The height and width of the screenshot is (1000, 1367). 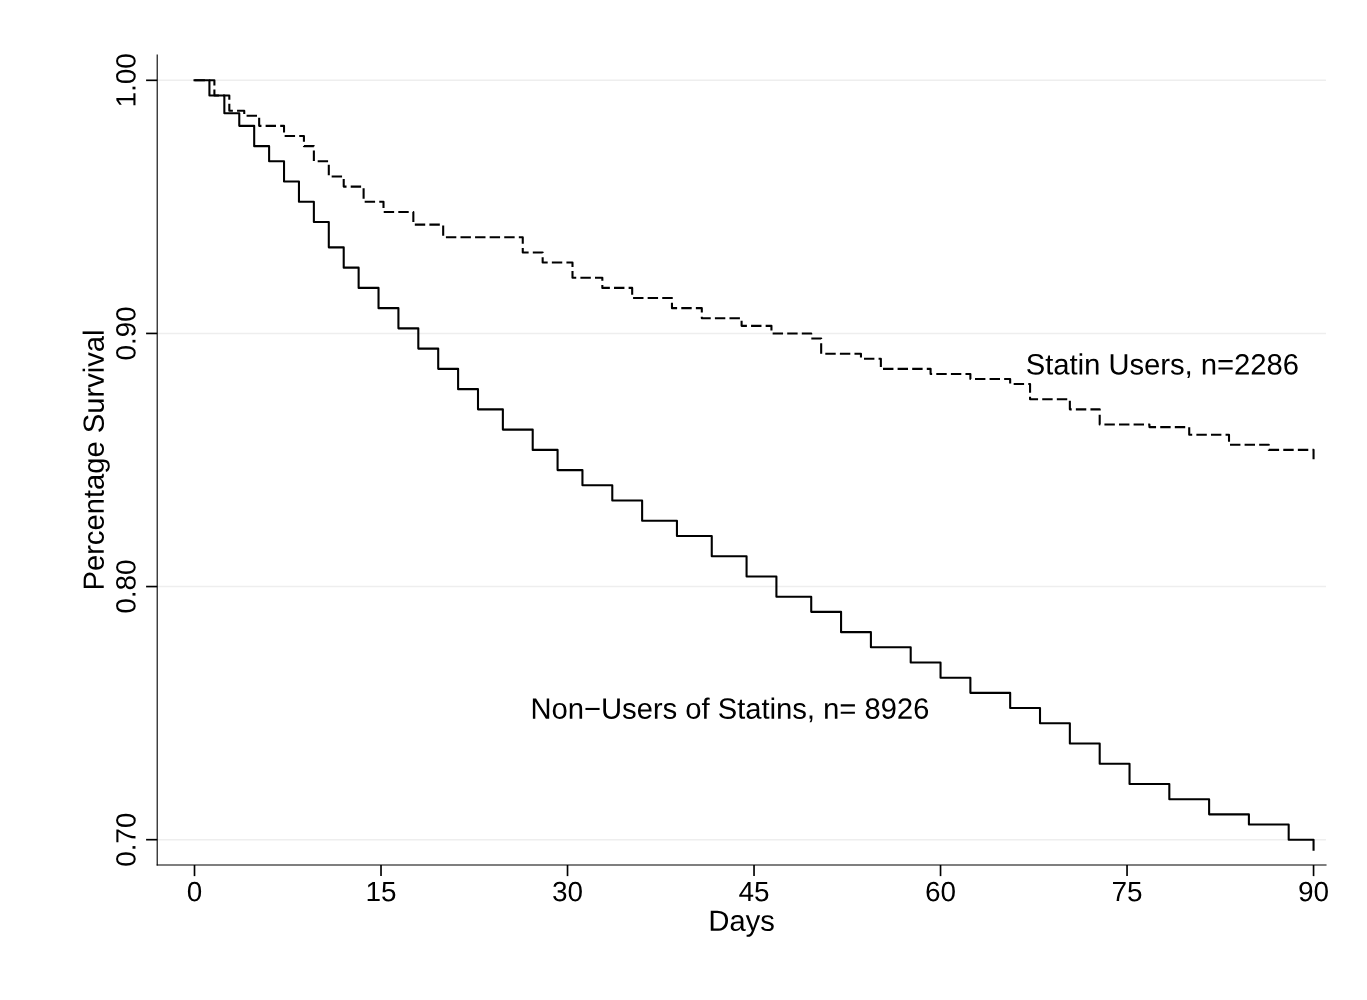 I want to click on x-tick-label: 30, so click(x=567, y=891).